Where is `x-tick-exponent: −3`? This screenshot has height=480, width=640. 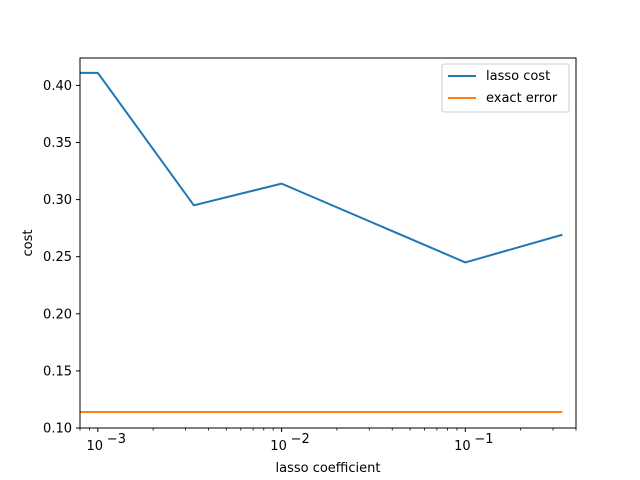 x-tick-exponent: −3 is located at coordinates (116, 439).